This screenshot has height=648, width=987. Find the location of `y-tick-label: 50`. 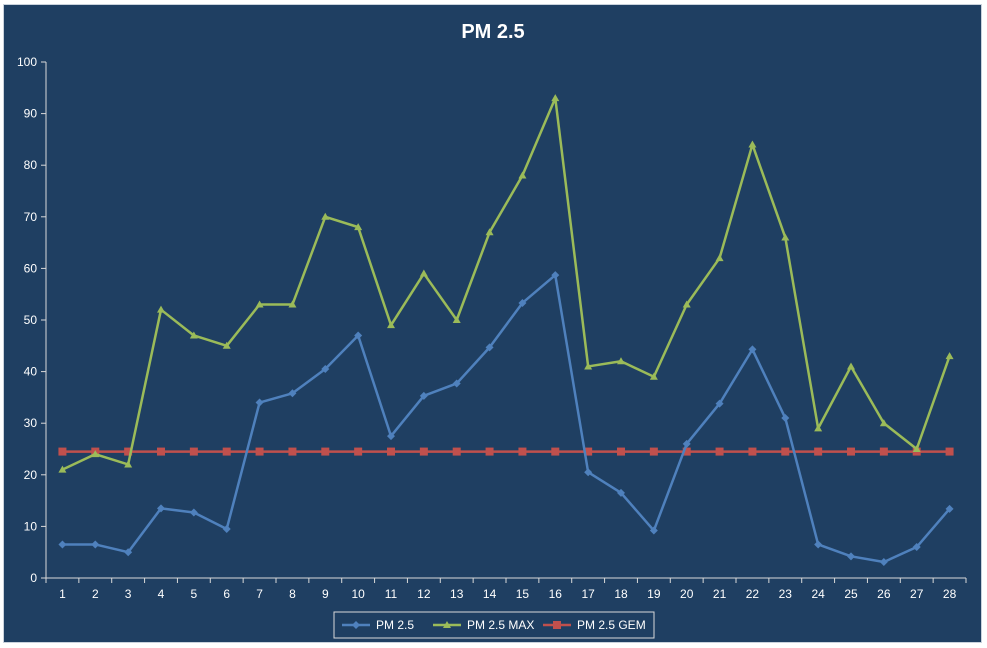

y-tick-label: 50 is located at coordinates (31, 320).